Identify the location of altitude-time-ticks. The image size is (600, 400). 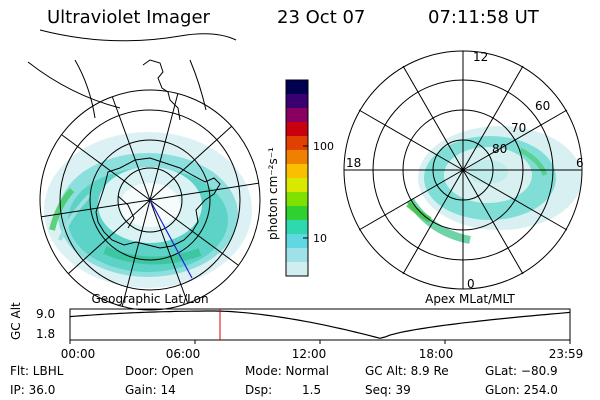
(320, 342).